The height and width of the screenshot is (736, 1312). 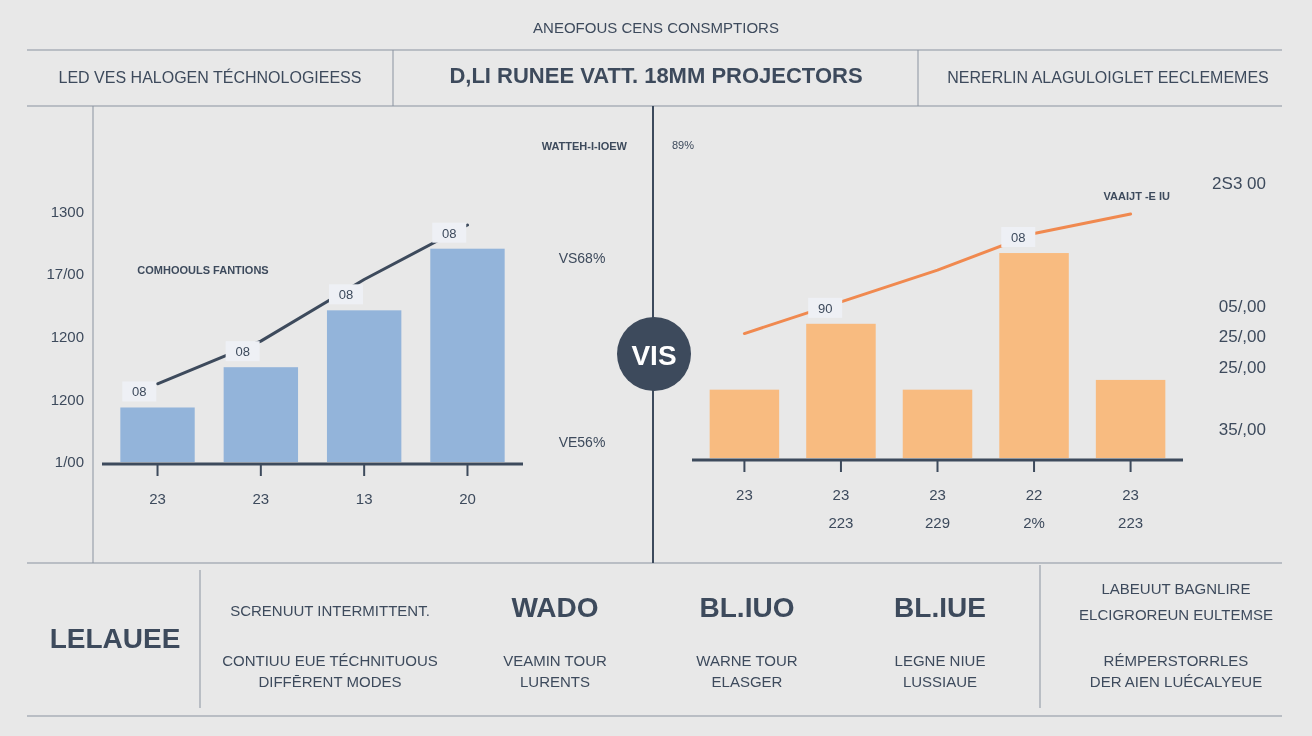 What do you see at coordinates (1176, 614) in the screenshot?
I see `text: ELCIGROREUN EULTEMSE` at bounding box center [1176, 614].